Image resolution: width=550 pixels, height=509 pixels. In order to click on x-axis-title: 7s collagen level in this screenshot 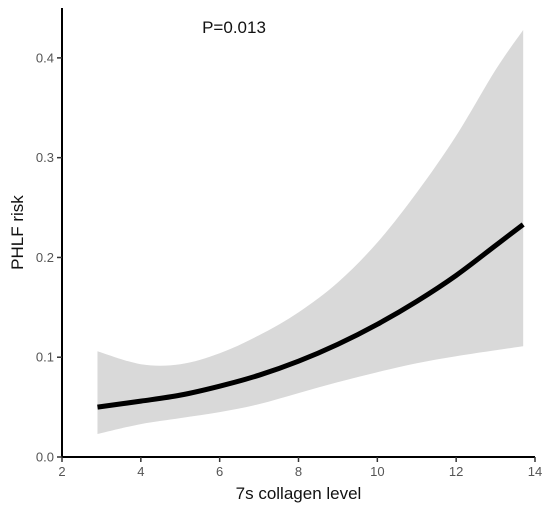, I will do `click(299, 493)`.